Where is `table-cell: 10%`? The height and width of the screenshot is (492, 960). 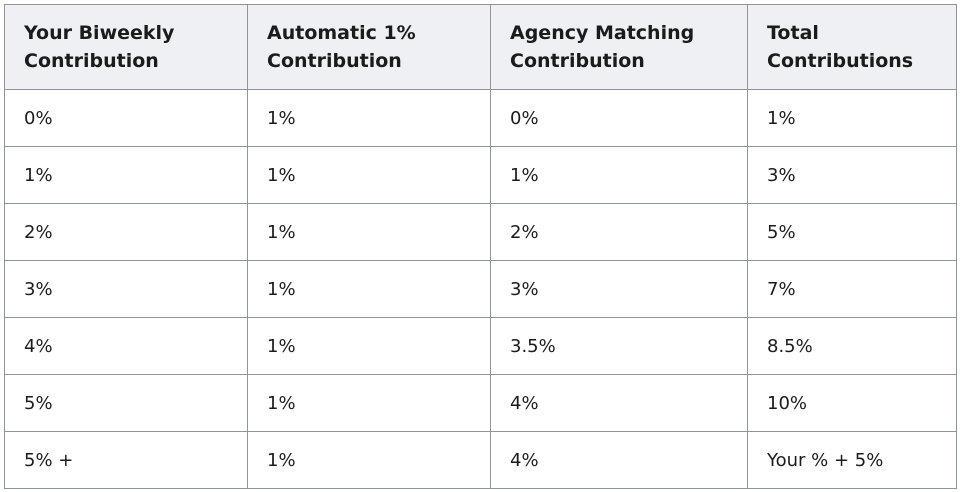 table-cell: 10% is located at coordinates (852, 403).